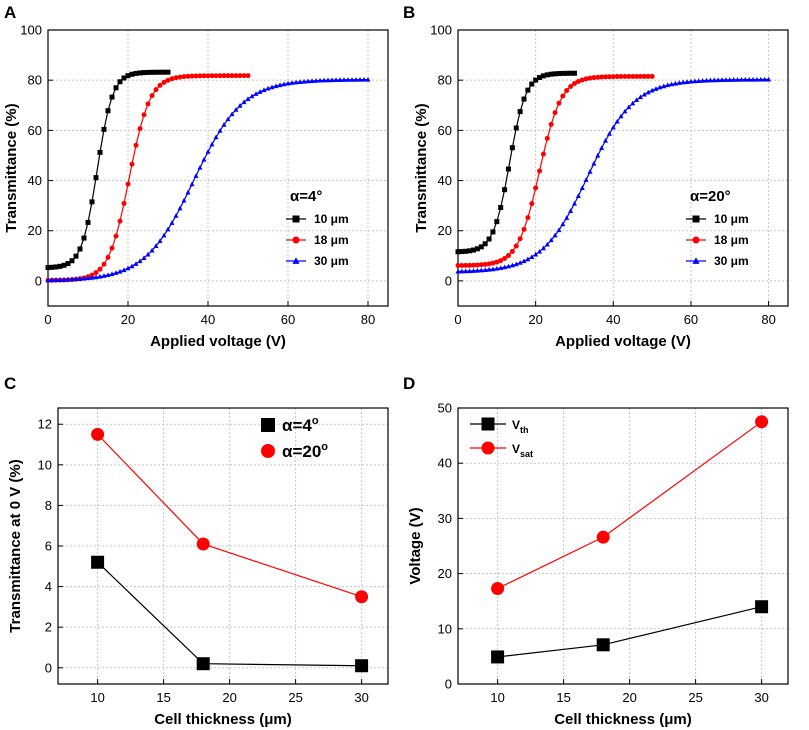  I want to click on x-tick-label: 10, so click(497, 697).